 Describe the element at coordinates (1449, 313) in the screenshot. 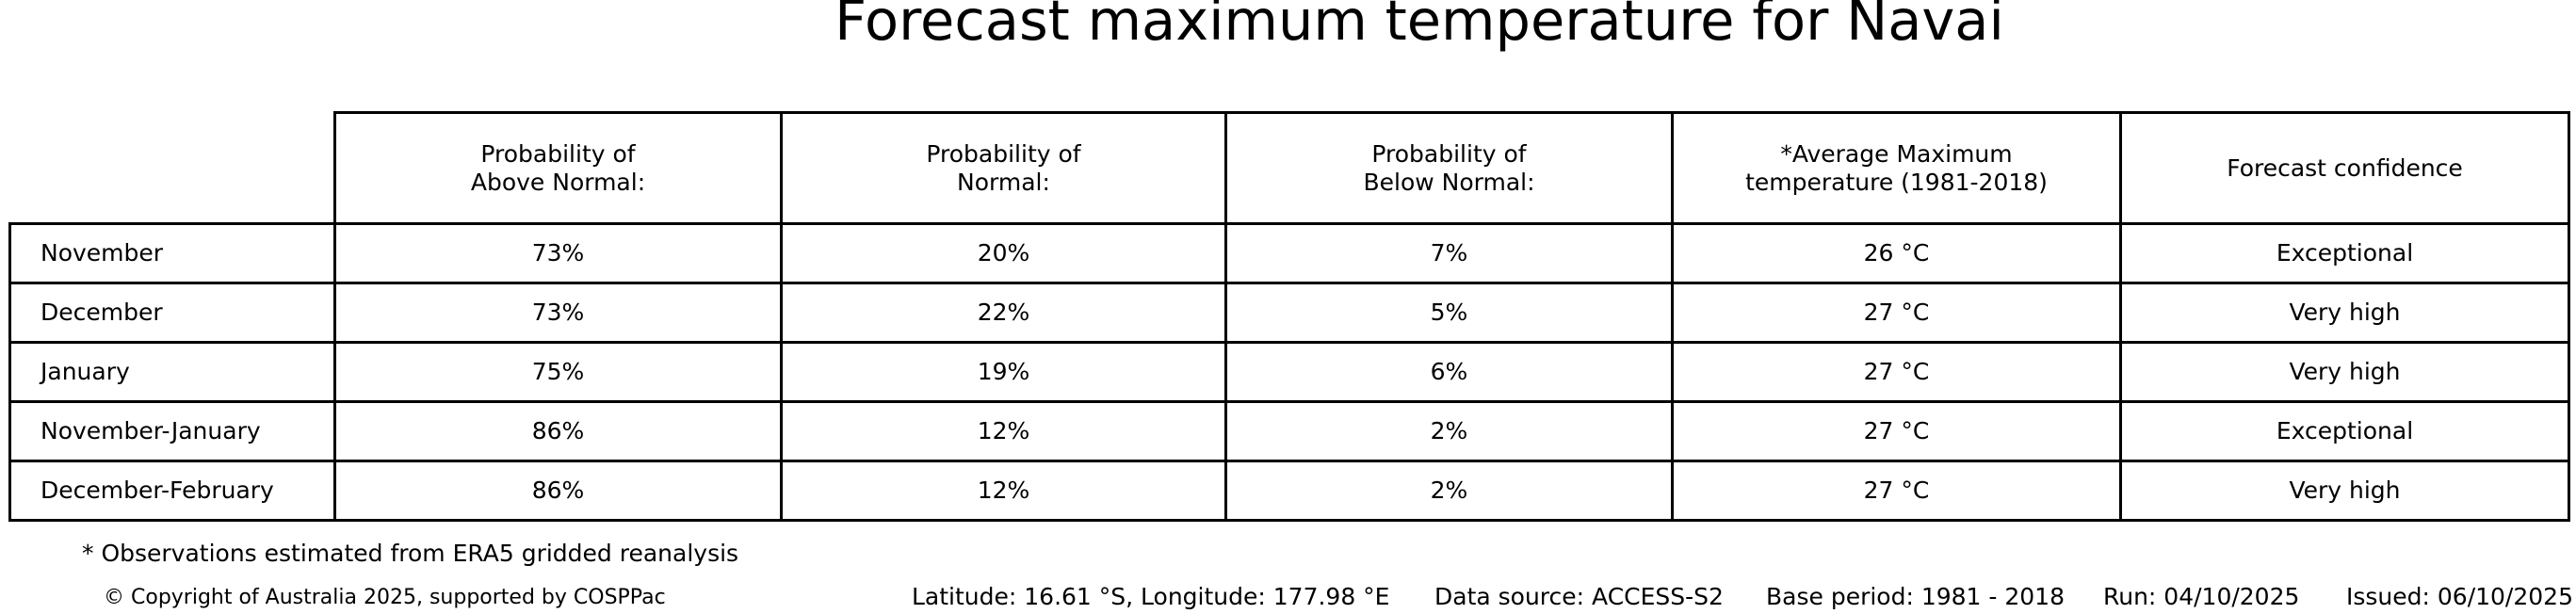

I see `below-normal-value: 5%` at that location.